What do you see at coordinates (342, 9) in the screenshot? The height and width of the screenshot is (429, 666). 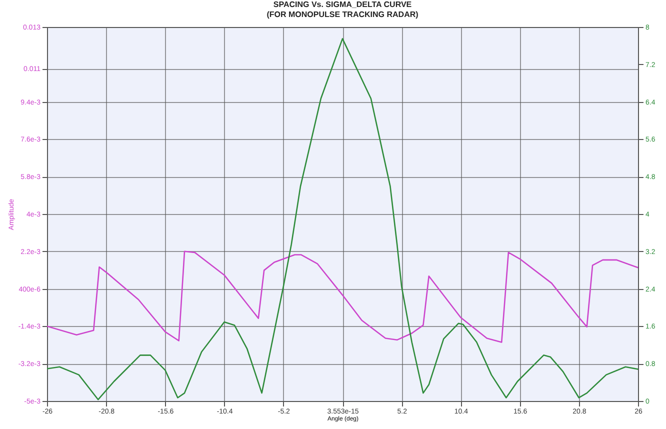 I see `chart-title: SPACING Vs. SIGMA_DELTA CURVE (FOR MONOPULSE TRACKING RADAR)` at bounding box center [342, 9].